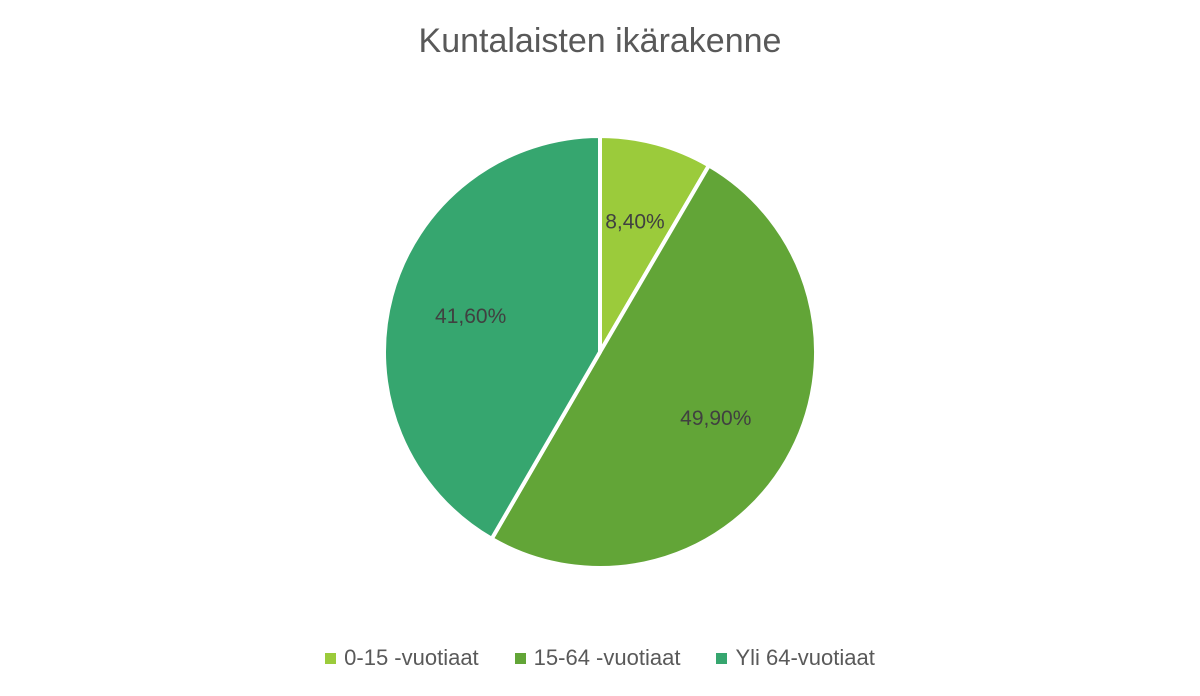 This screenshot has height=696, width=1200. What do you see at coordinates (635, 221) in the screenshot?
I see `data-label: 8,40%` at bounding box center [635, 221].